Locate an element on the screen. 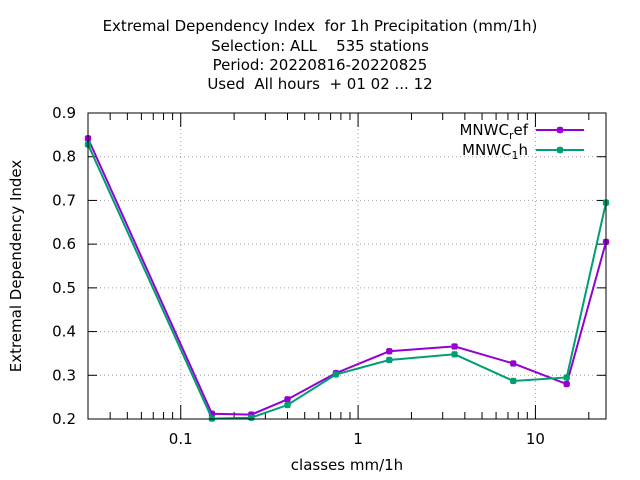  x-tick-label: 1 is located at coordinates (358, 439).